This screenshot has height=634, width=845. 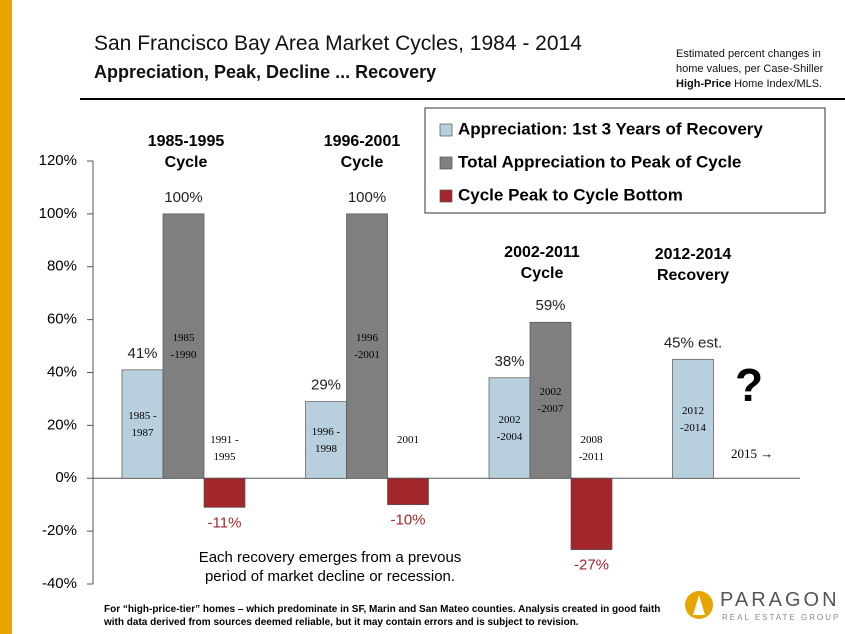 I want to click on y-tick-label: -20%, so click(x=59, y=530).